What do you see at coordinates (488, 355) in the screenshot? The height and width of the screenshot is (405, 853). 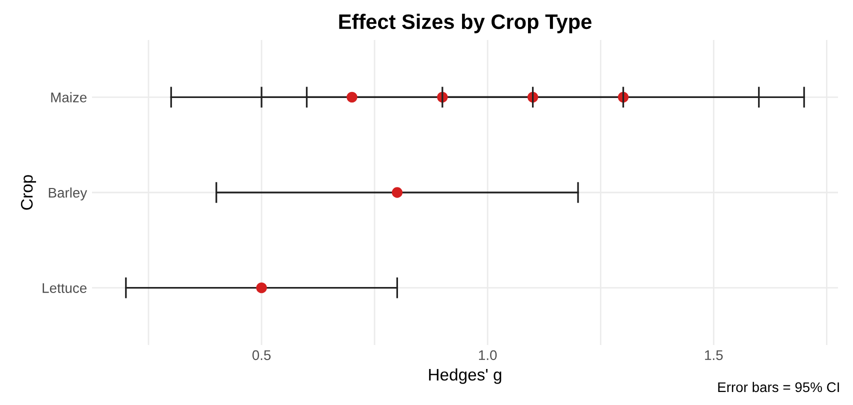 I see `x-tick-label: 1.0` at bounding box center [488, 355].